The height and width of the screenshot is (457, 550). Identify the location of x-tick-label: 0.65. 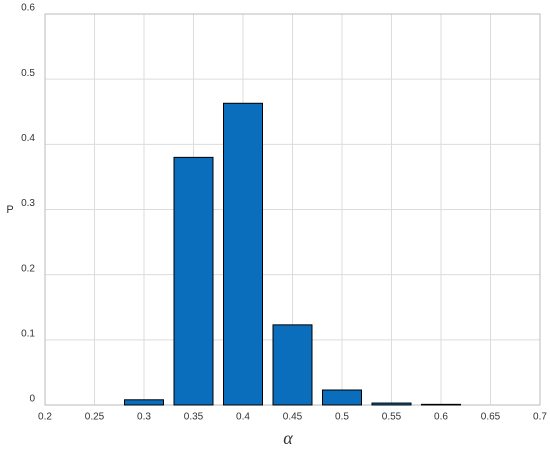
(491, 417).